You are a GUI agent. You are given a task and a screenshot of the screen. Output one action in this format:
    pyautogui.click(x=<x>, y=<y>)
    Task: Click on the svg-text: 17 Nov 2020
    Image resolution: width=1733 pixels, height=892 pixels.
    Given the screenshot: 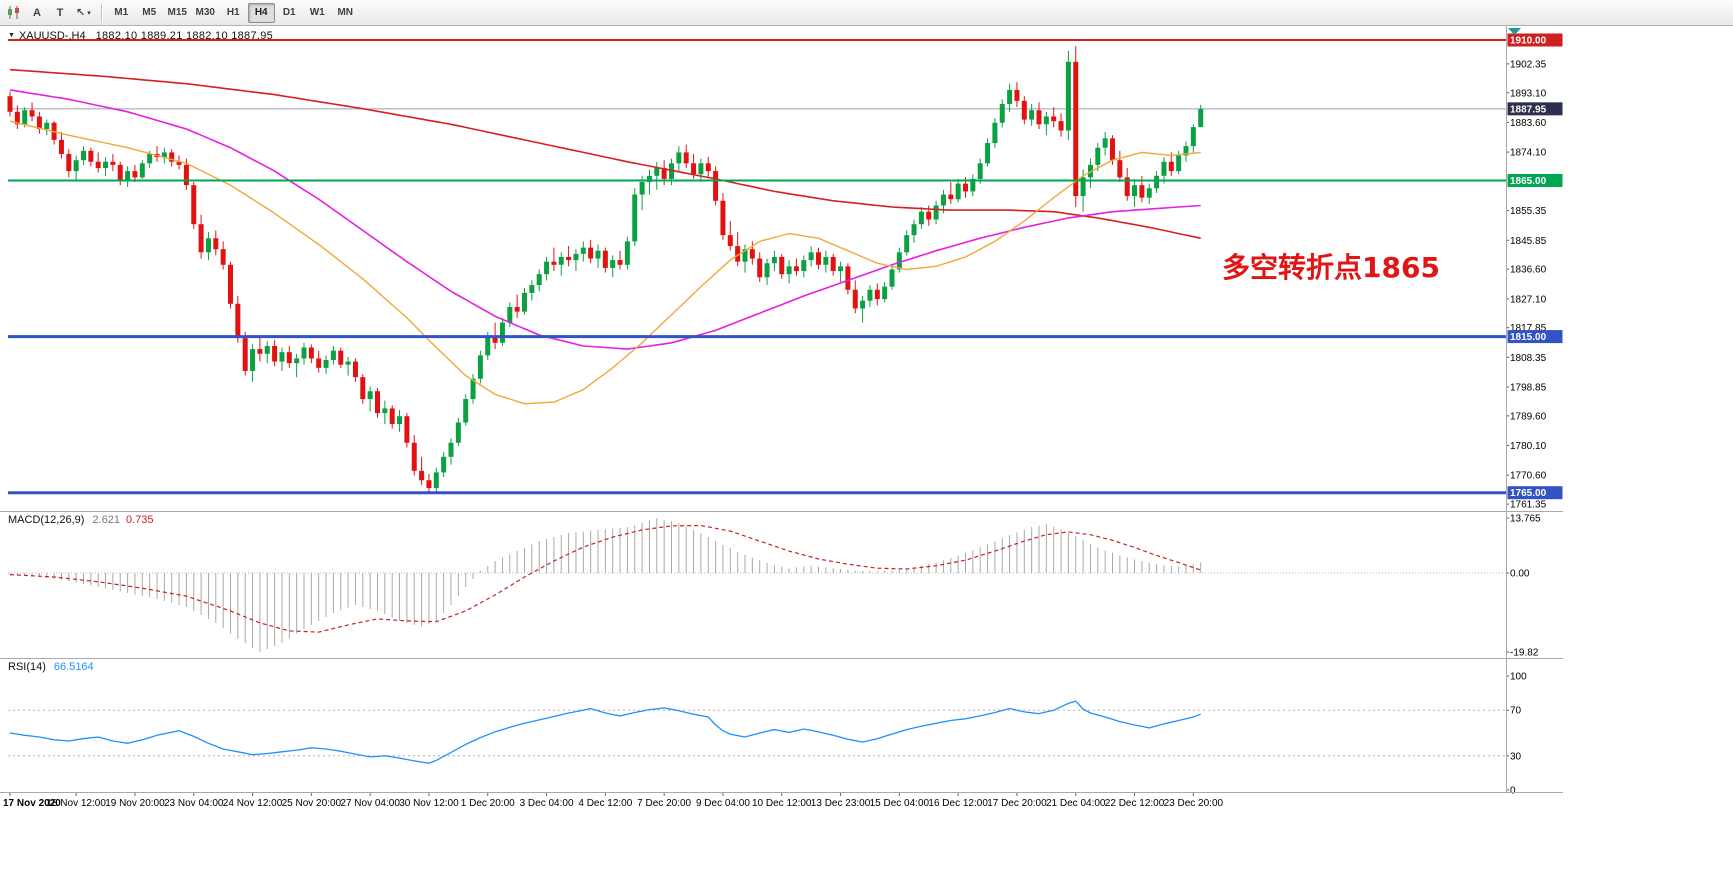 What is the action you would take?
    pyautogui.click(x=32, y=803)
    